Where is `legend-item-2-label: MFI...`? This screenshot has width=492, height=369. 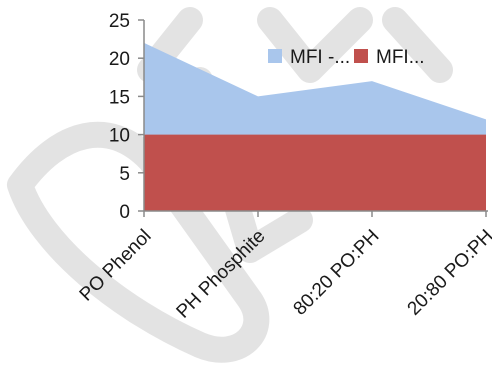
legend-item-2-label: MFI... is located at coordinates (400, 57).